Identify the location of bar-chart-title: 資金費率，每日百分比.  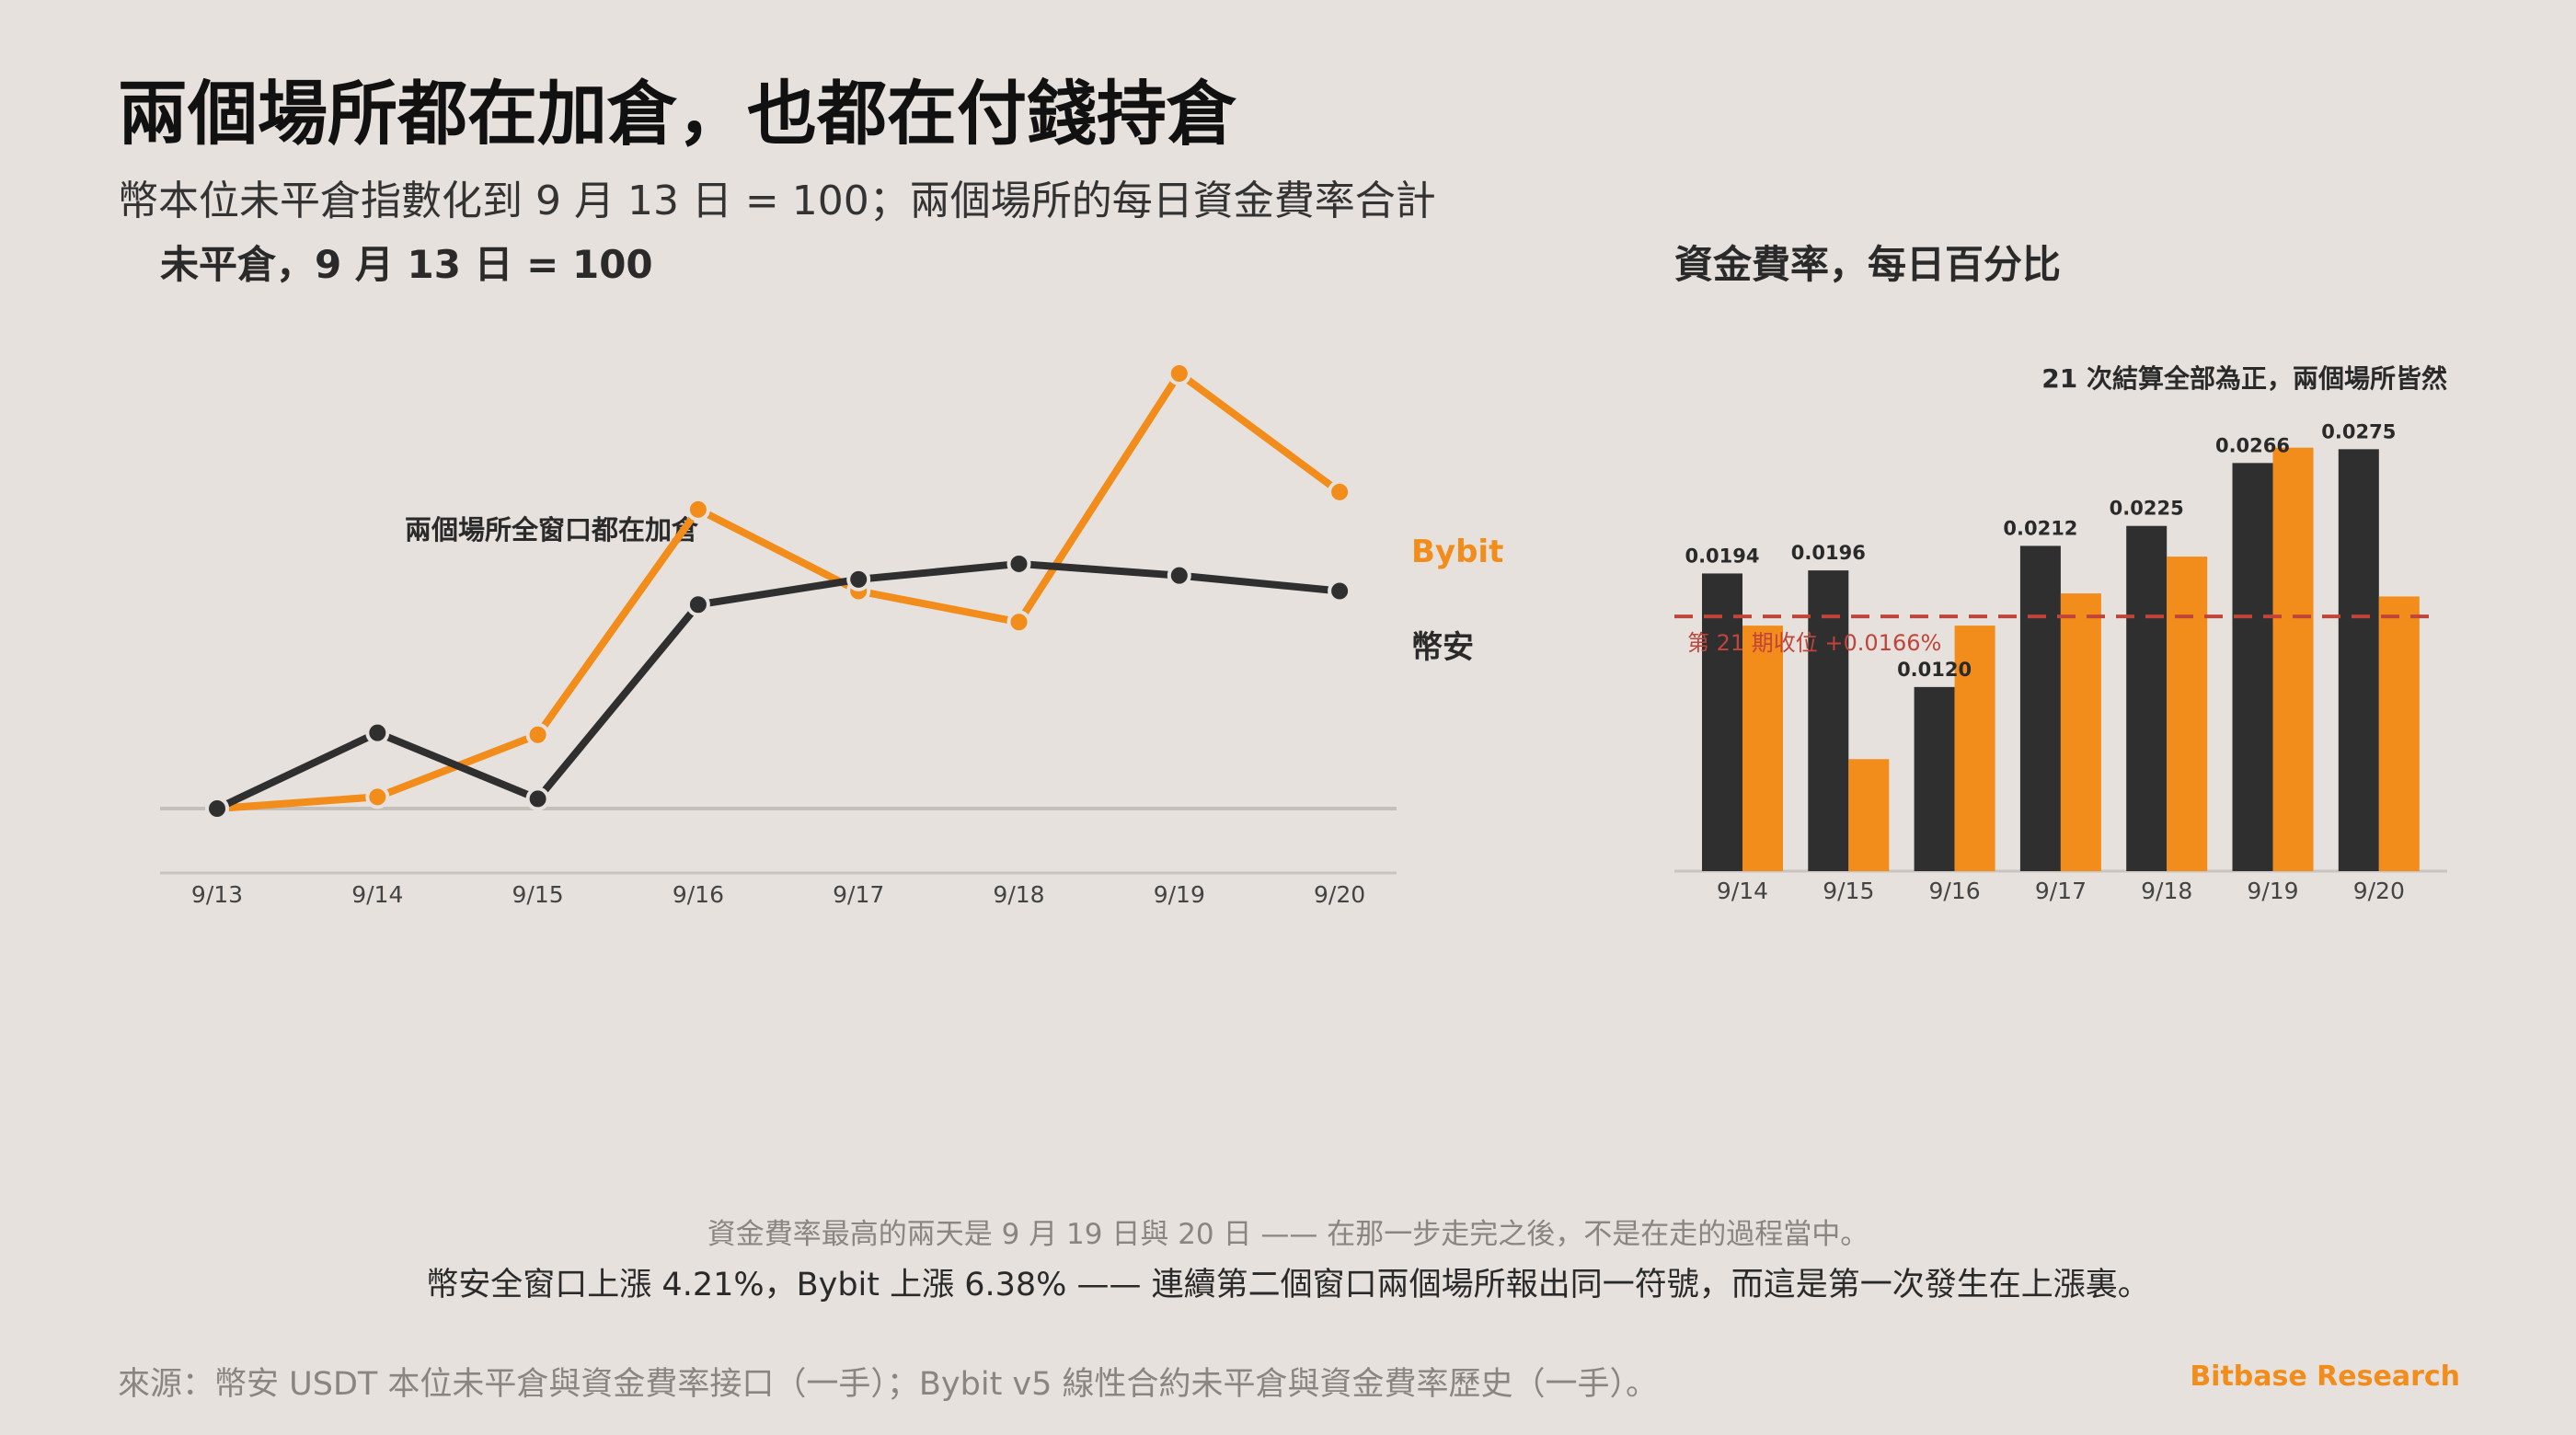
(1868, 264).